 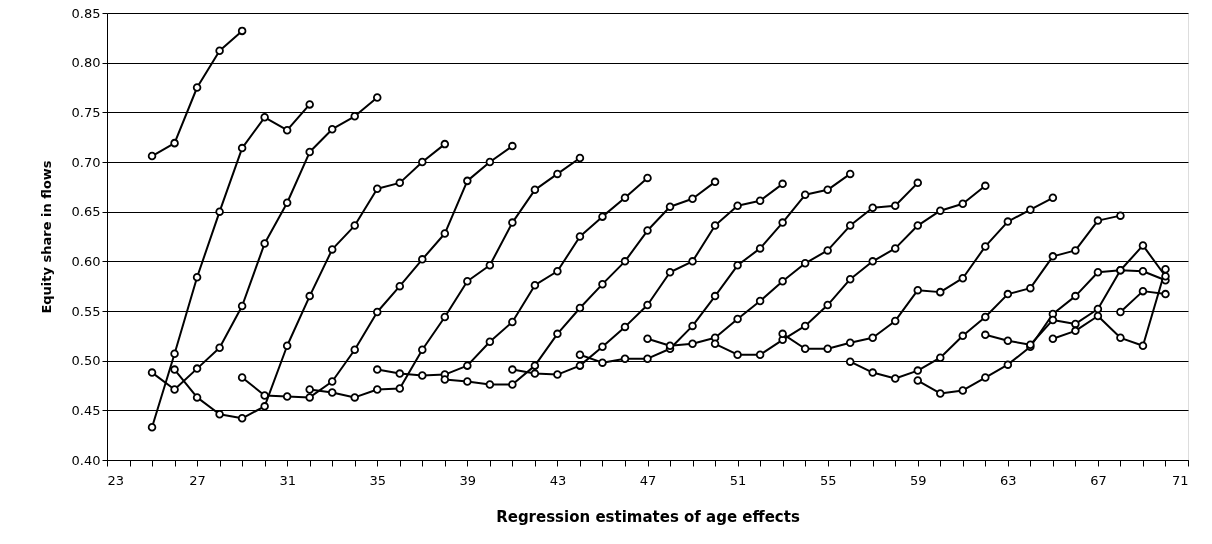 I want to click on x-tick-label: 55, so click(x=828, y=480).